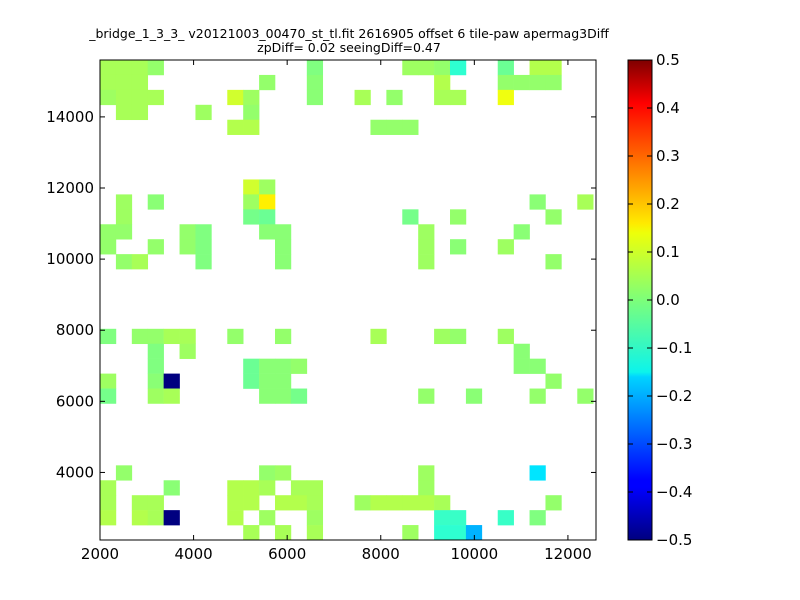 This screenshot has height=600, width=800. What do you see at coordinates (474, 554) in the screenshot?
I see `x-tick-label: 10000` at bounding box center [474, 554].